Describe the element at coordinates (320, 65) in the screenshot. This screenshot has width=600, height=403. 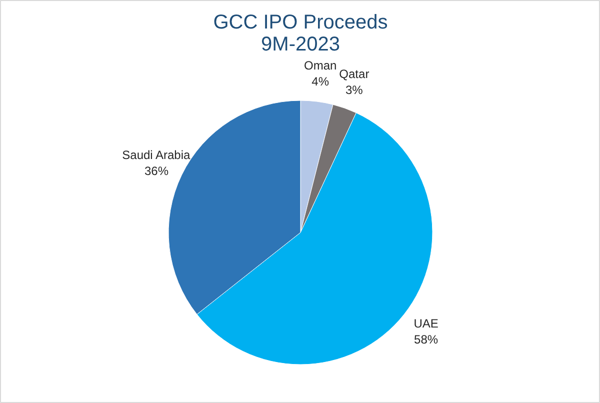
I see `slice-label: Oman` at that location.